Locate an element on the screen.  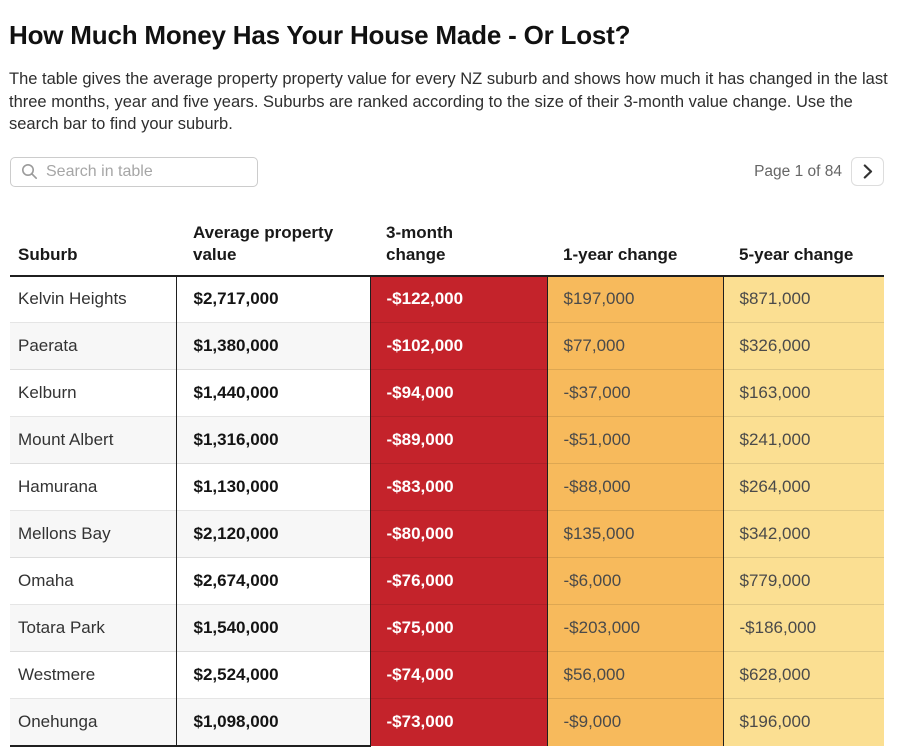
average-value-cell: $1,380,000 is located at coordinates (273, 346).